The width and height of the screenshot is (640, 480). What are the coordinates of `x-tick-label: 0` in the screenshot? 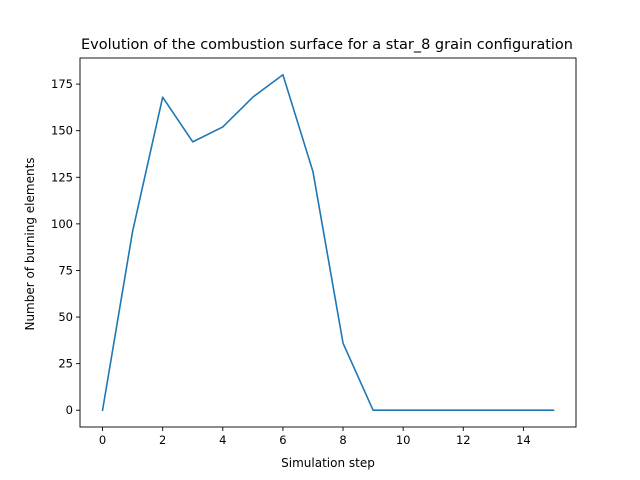 It's located at (102, 440).